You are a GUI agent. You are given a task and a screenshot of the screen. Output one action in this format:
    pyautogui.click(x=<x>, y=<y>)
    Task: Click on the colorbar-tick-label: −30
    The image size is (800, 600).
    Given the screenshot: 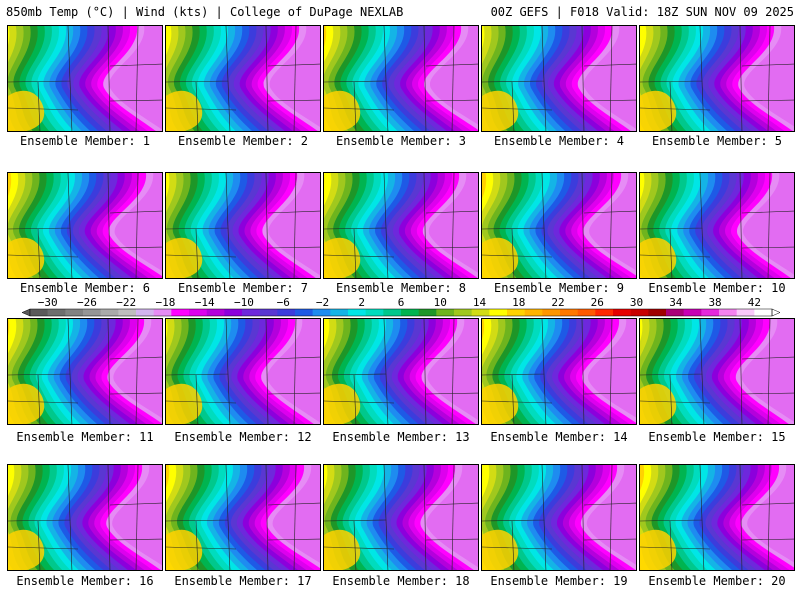 What is the action you would take?
    pyautogui.click(x=48, y=302)
    